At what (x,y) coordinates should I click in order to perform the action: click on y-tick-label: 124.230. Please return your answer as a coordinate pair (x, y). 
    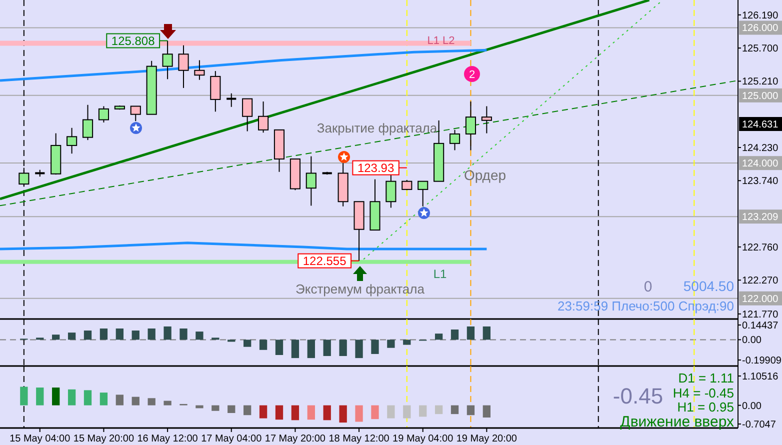
    Looking at the image, I should click on (760, 148).